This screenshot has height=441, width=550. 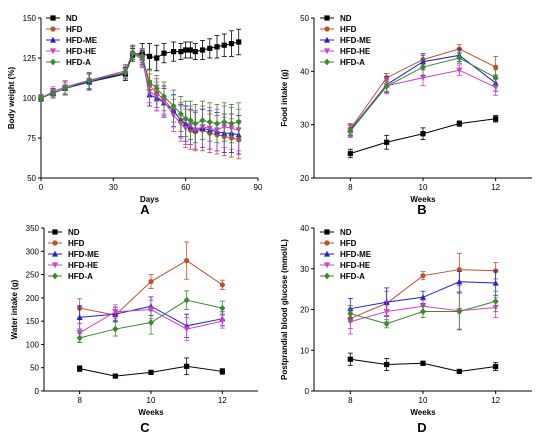 I want to click on panel-letter: D, so click(x=421, y=427).